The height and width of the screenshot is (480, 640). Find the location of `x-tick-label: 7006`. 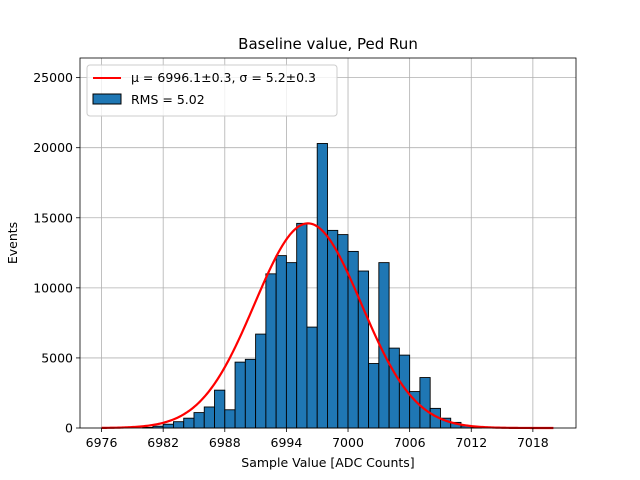

x-tick-label: 7006 is located at coordinates (410, 442).